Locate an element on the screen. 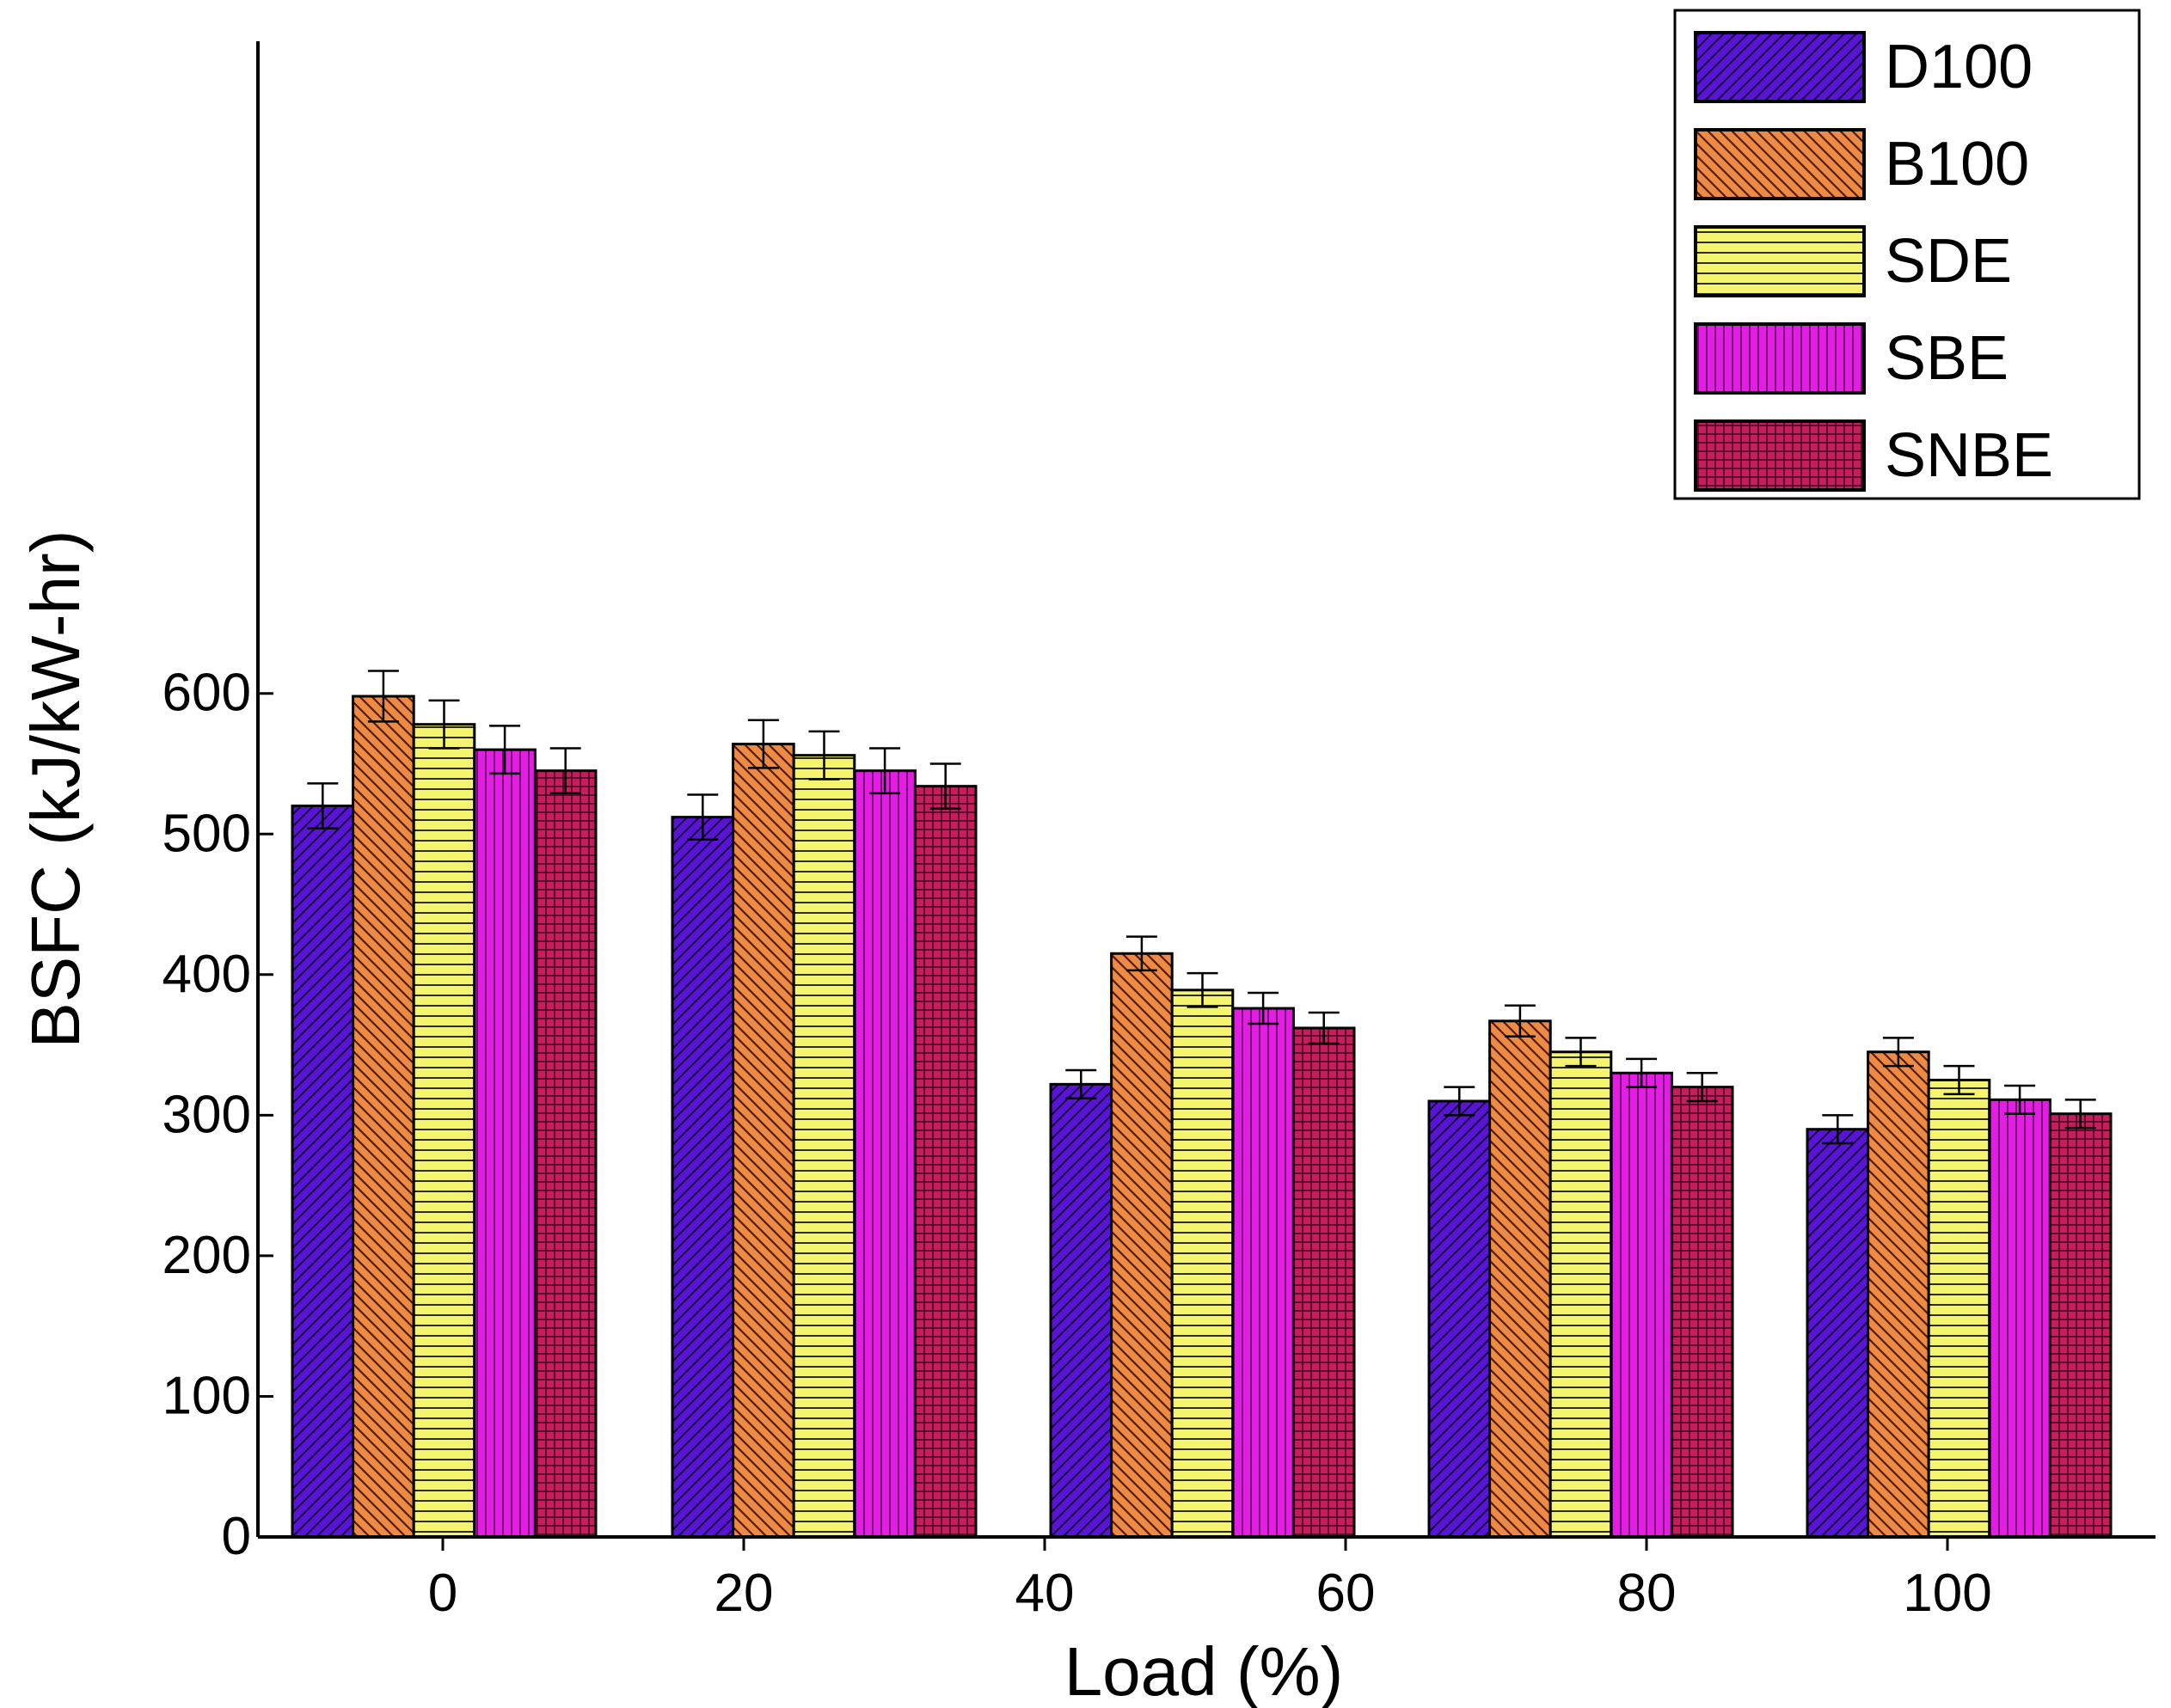  legend-swatch-b100 is located at coordinates (1780, 164).